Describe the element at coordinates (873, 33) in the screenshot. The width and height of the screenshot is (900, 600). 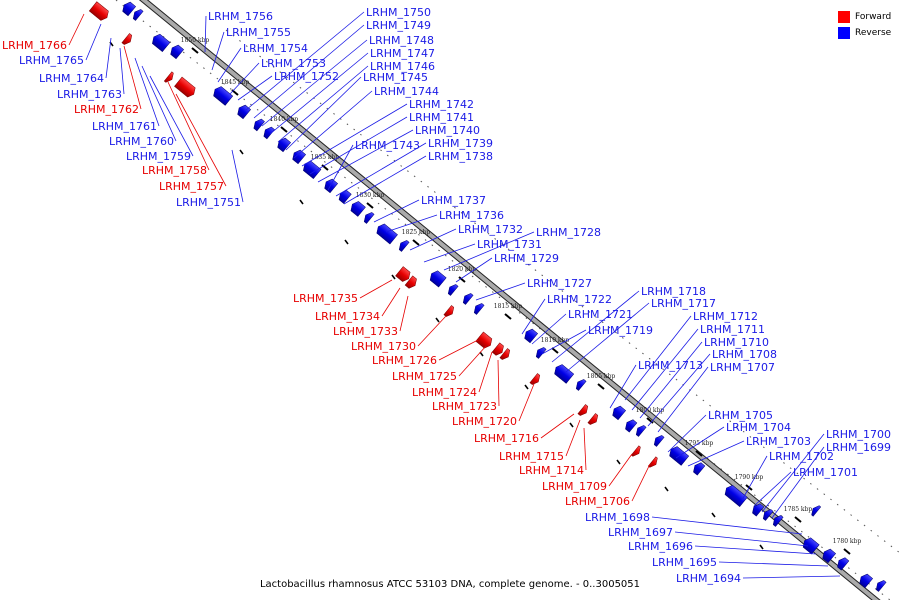
I see `legend-reverse-label: Reverse` at that location.